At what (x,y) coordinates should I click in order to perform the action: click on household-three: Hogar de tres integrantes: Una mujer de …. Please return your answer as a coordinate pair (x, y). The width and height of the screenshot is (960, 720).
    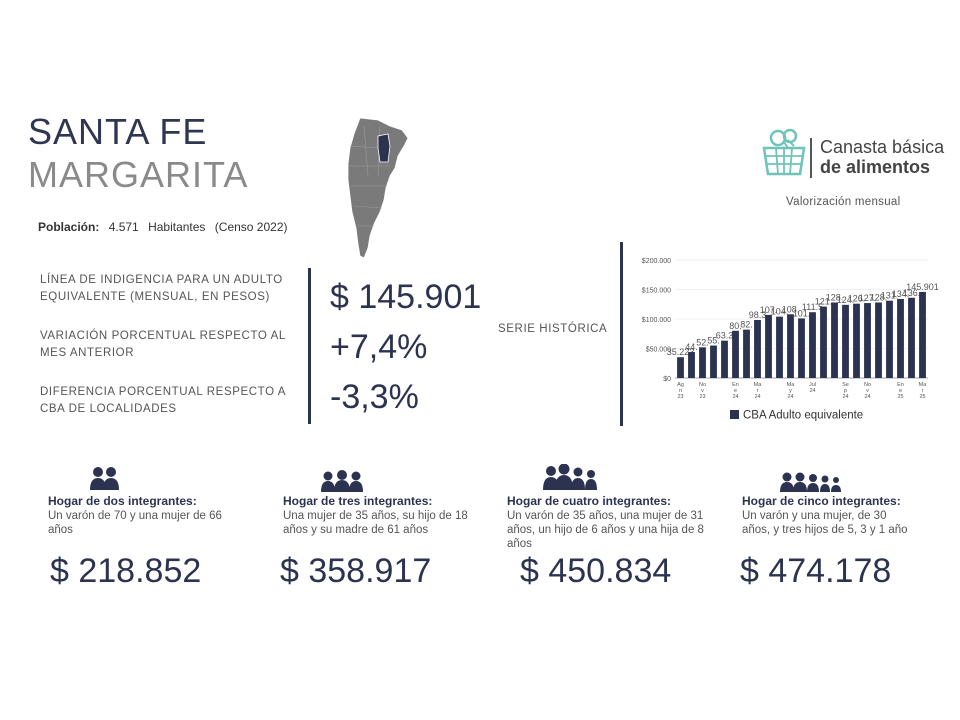
    Looking at the image, I should click on (383, 515).